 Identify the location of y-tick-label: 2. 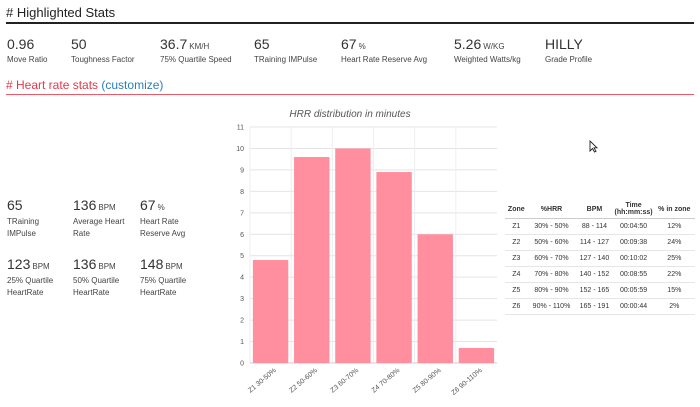
(242, 321).